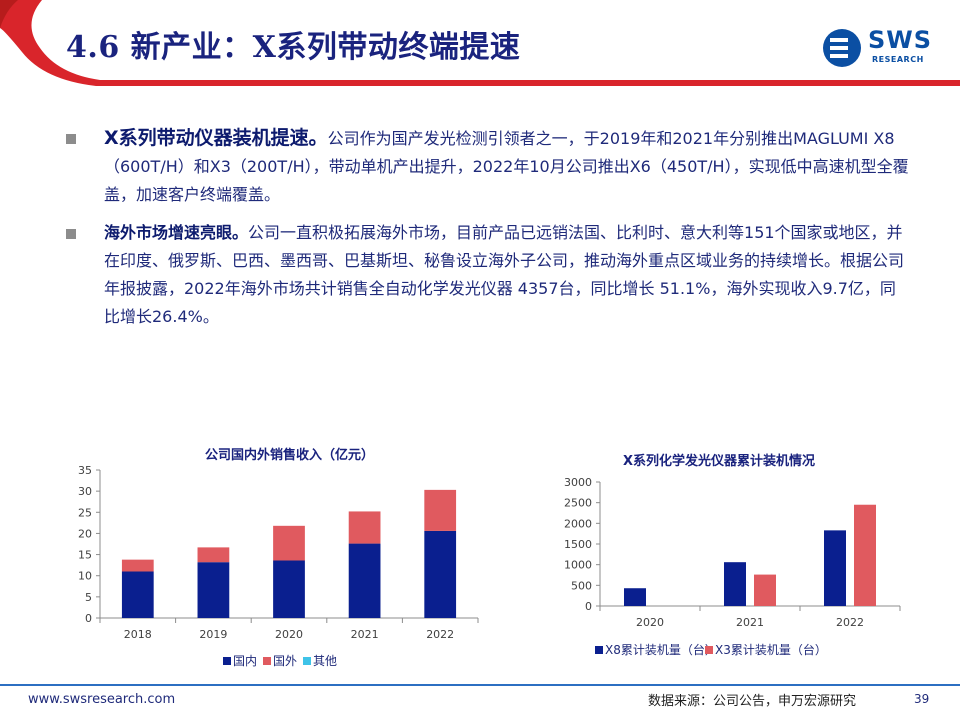 This screenshot has width=960, height=720. What do you see at coordinates (213, 634) in the screenshot?
I see `x-tick-label: 2019` at bounding box center [213, 634].